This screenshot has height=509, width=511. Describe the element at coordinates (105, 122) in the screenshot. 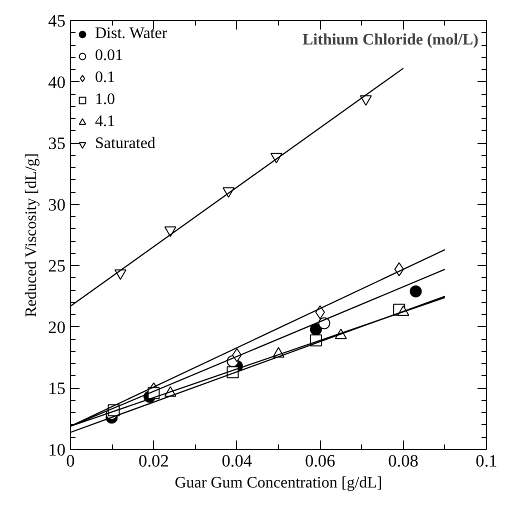

I see `legend-label: 4.1` at that location.